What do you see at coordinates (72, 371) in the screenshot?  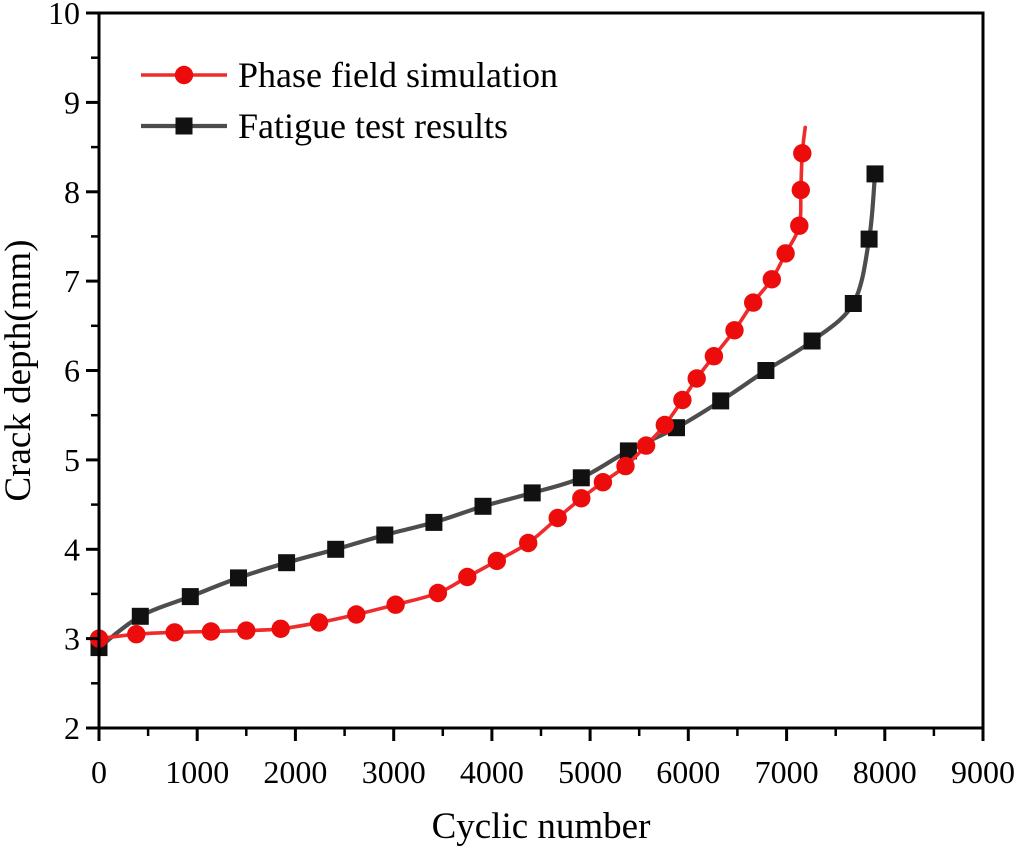 I see `y-tick-label: 6` at bounding box center [72, 371].